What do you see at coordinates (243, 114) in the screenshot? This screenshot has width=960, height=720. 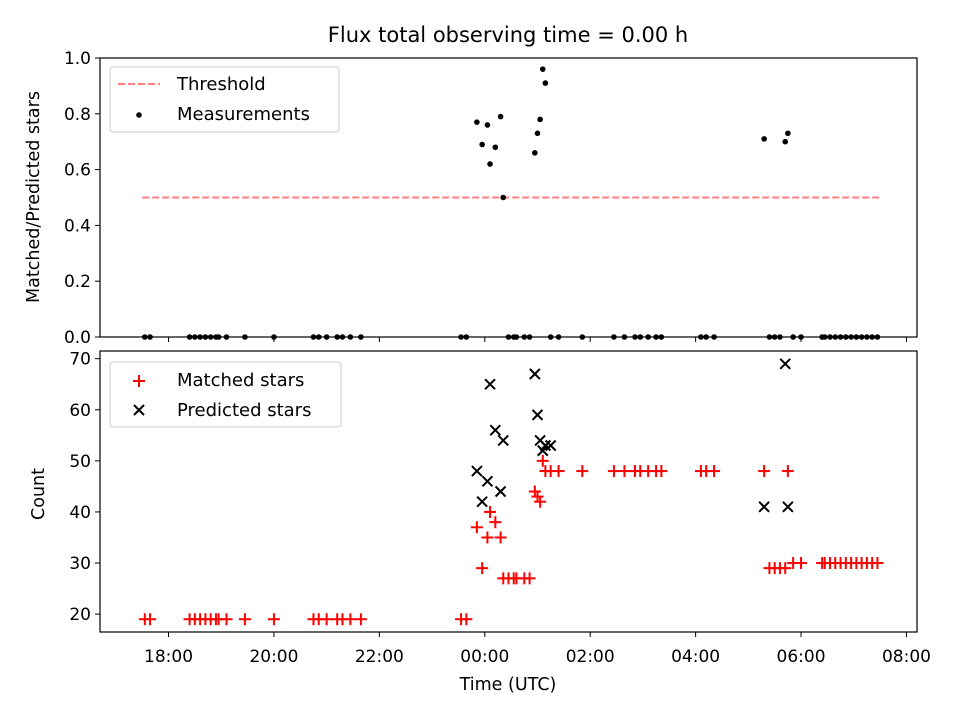 I see `measurements-legend-label: Measurements` at bounding box center [243, 114].